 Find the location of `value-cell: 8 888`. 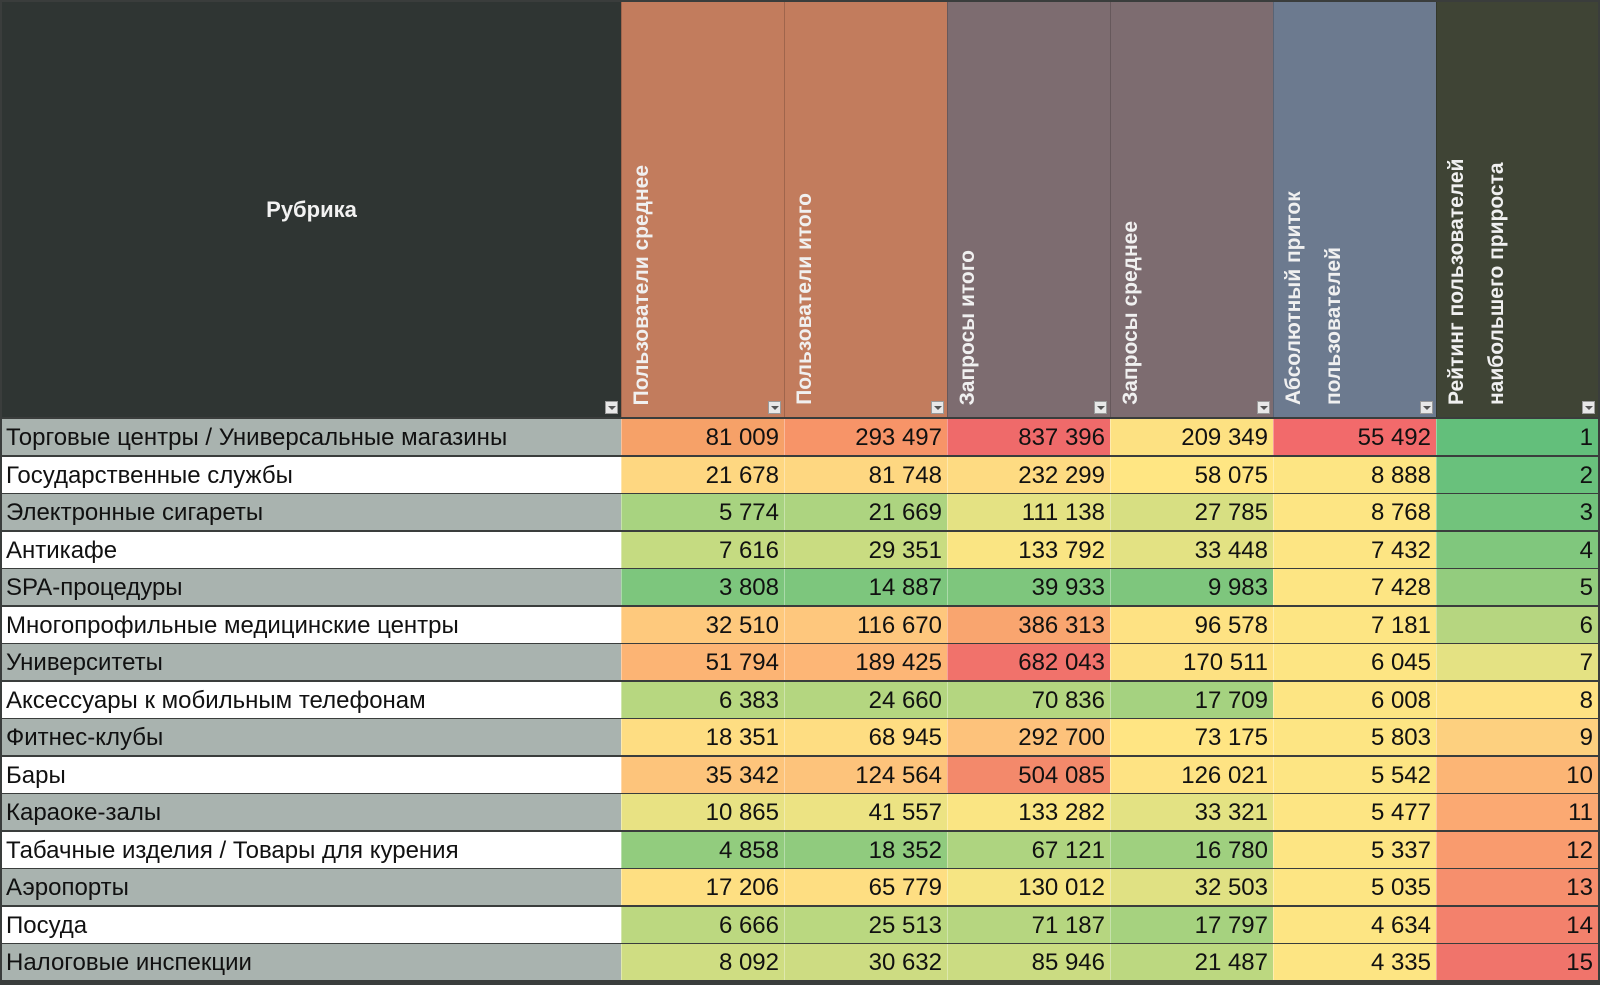

value-cell: 8 888 is located at coordinates (1354, 474).